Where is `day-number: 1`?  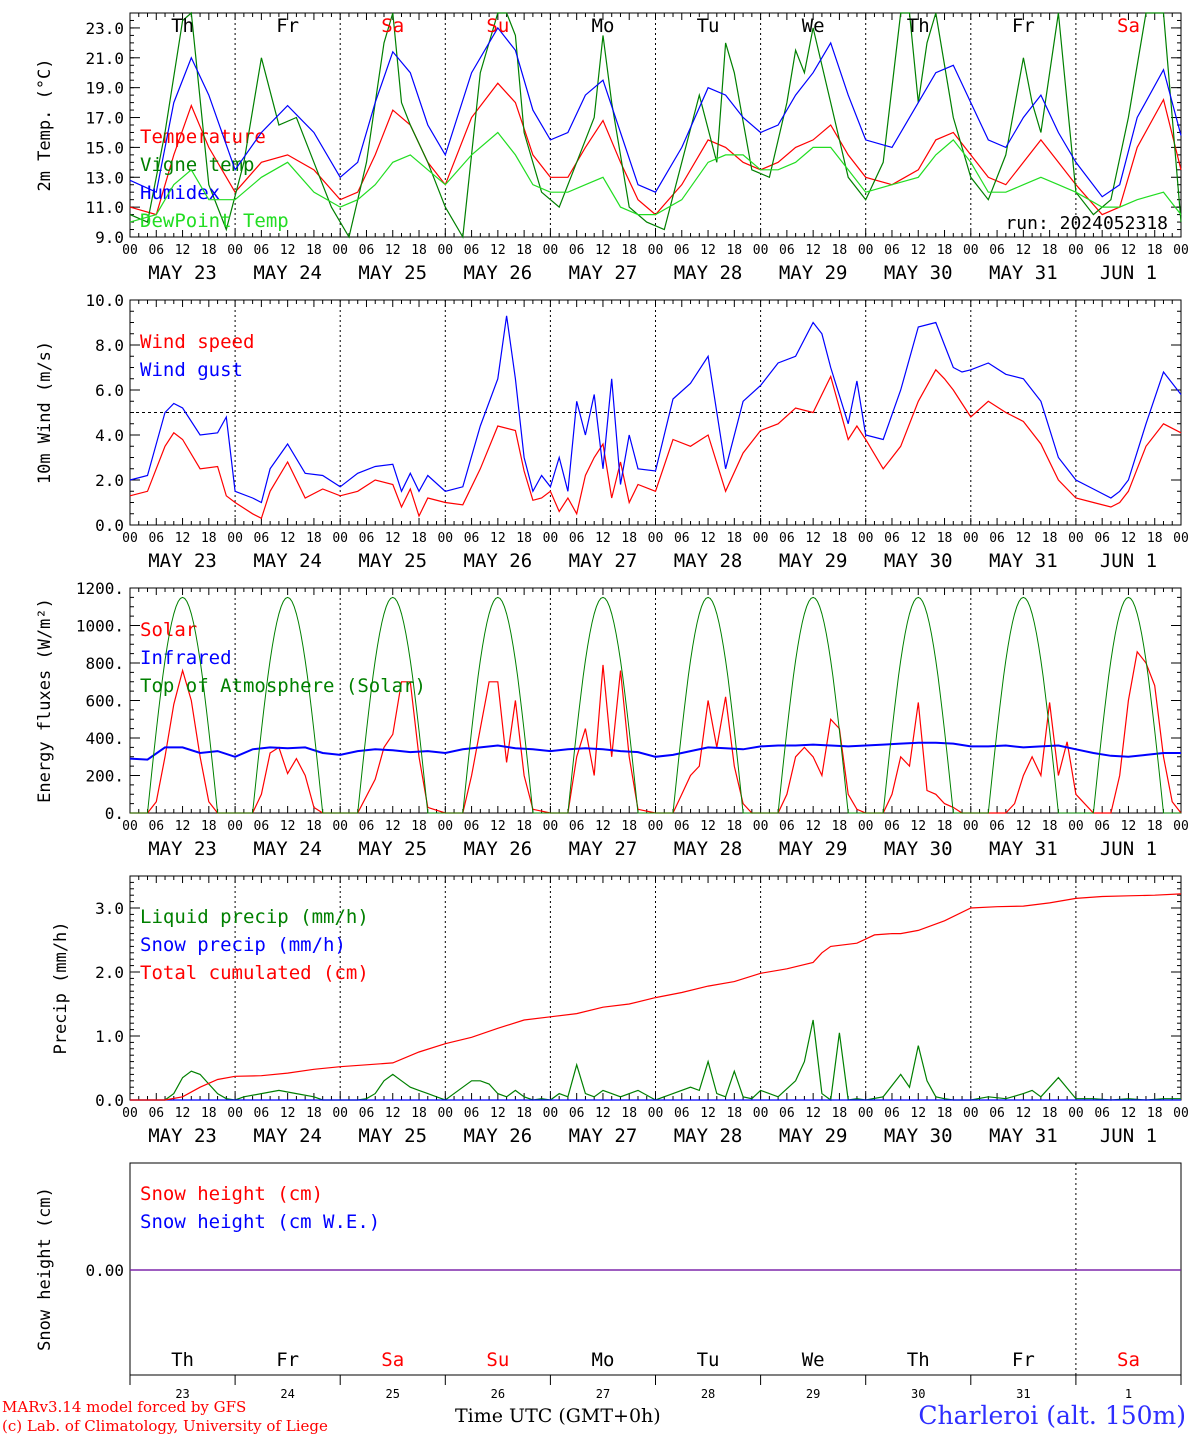 day-number: 1 is located at coordinates (1128, 1394).